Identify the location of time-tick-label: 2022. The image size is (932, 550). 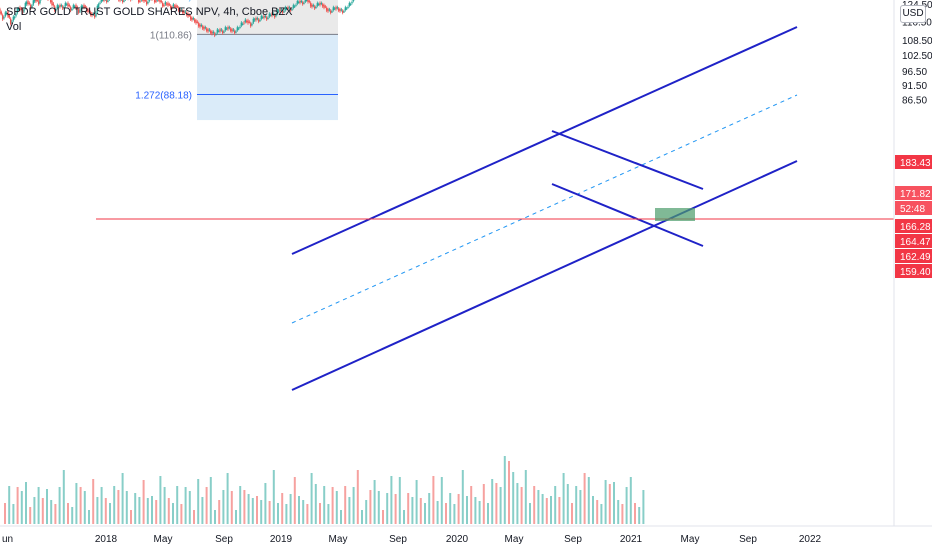
(810, 539).